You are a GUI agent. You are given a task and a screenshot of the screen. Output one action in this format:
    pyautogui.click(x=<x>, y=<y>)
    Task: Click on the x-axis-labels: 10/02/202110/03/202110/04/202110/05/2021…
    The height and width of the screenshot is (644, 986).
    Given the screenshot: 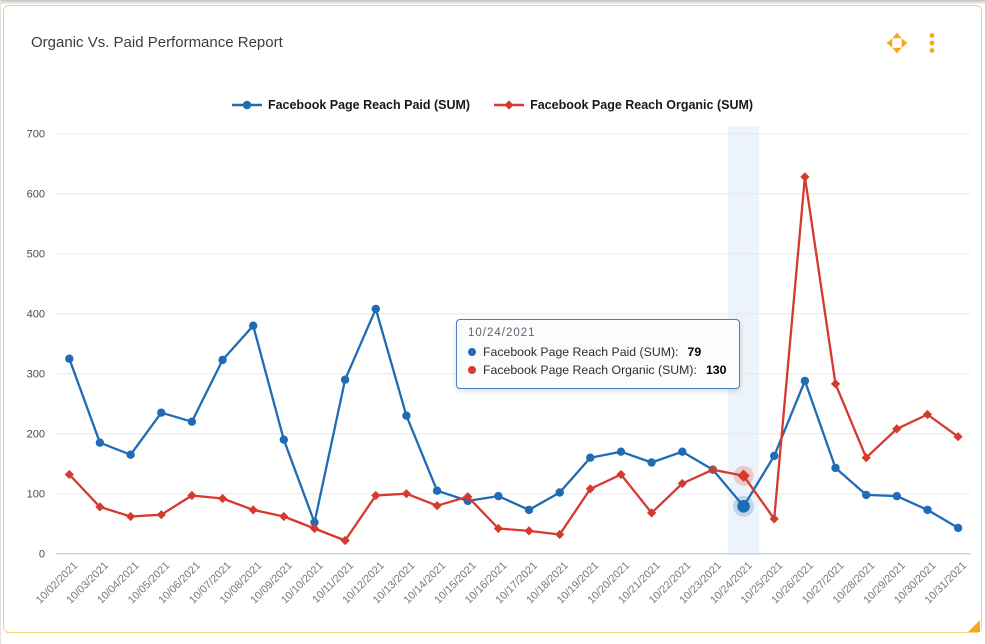 What is the action you would take?
    pyautogui.click(x=502, y=583)
    